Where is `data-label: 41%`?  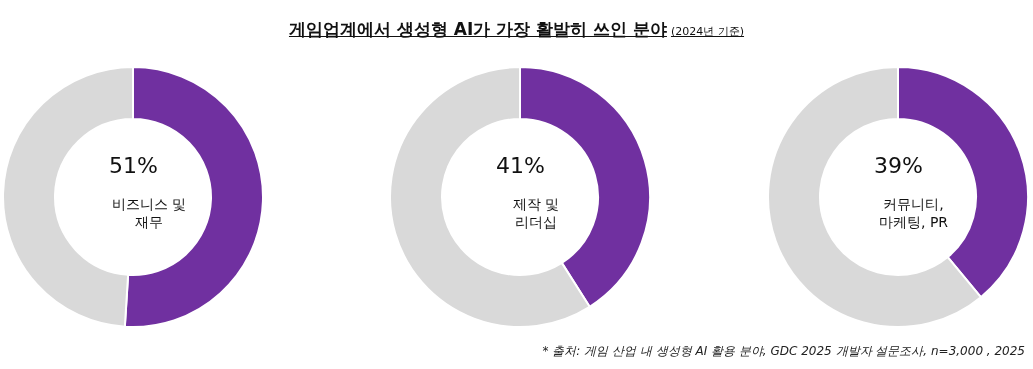 data-label: 41% is located at coordinates (520, 165).